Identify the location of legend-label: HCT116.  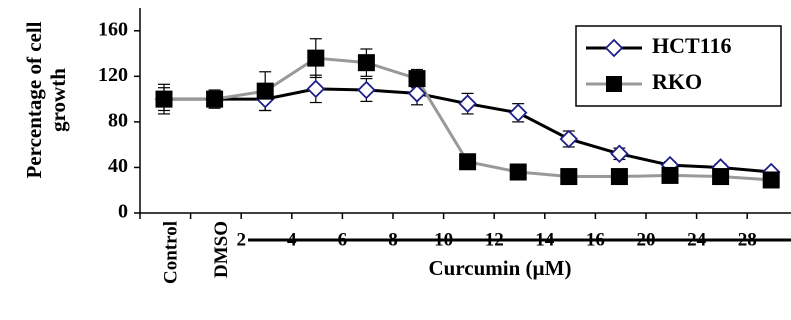
(691, 45).